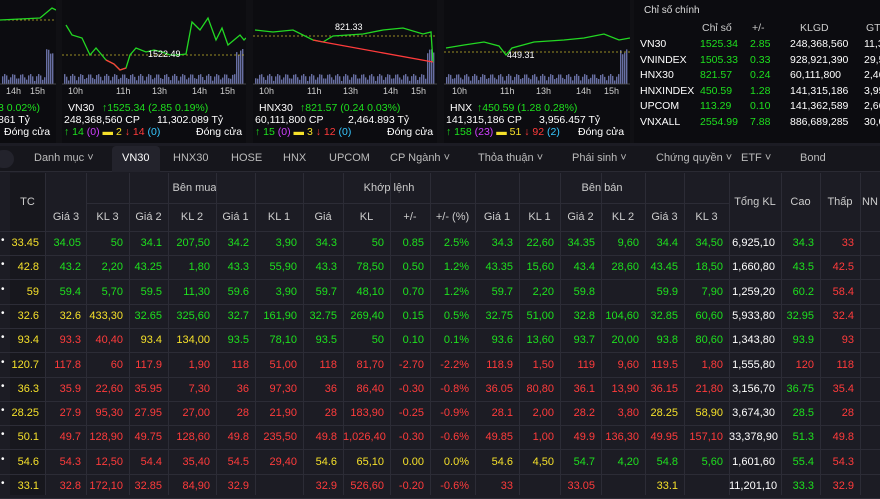 This screenshot has height=499, width=880. What do you see at coordinates (323, 315) in the screenshot?
I see `cell-gi-: 32.75` at bounding box center [323, 315].